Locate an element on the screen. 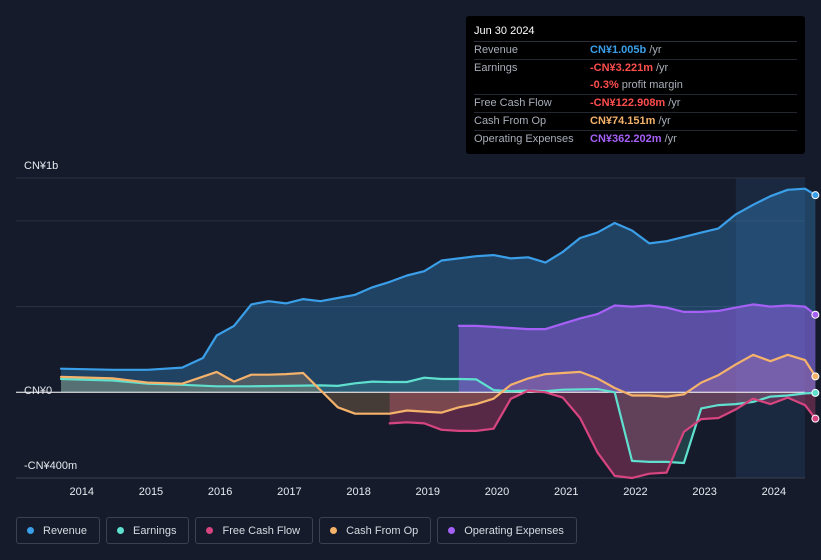 This screenshot has height=560, width=821. cash-from-op-dot-icon is located at coordinates (334, 530).